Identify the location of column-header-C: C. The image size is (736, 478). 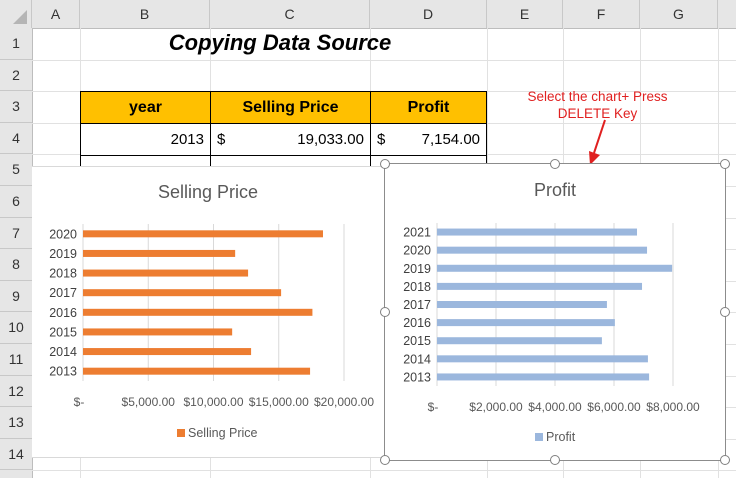
(290, 14).